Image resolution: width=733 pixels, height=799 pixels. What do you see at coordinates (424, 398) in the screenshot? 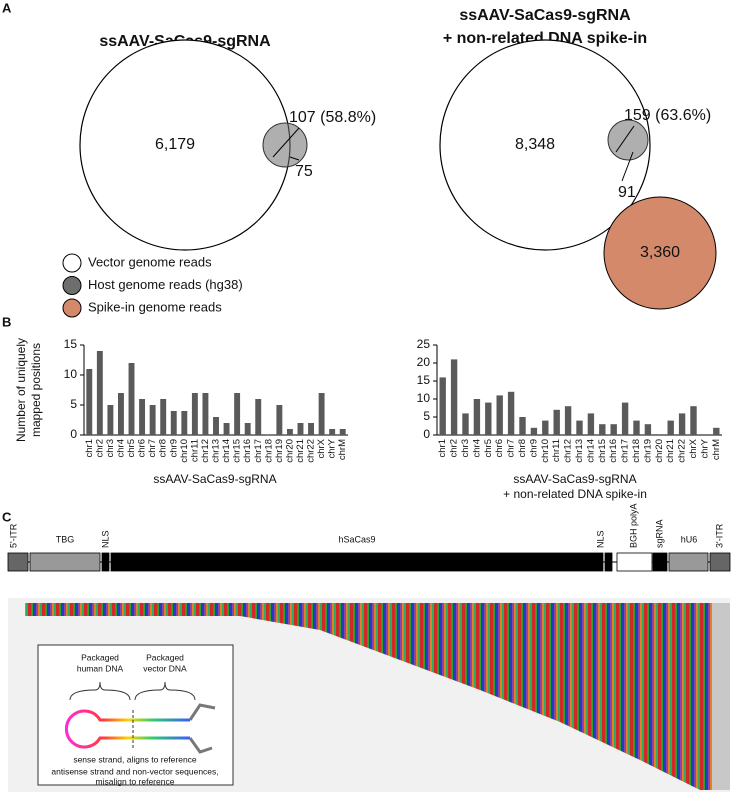
I see `y-tick-label: 10` at bounding box center [424, 398].